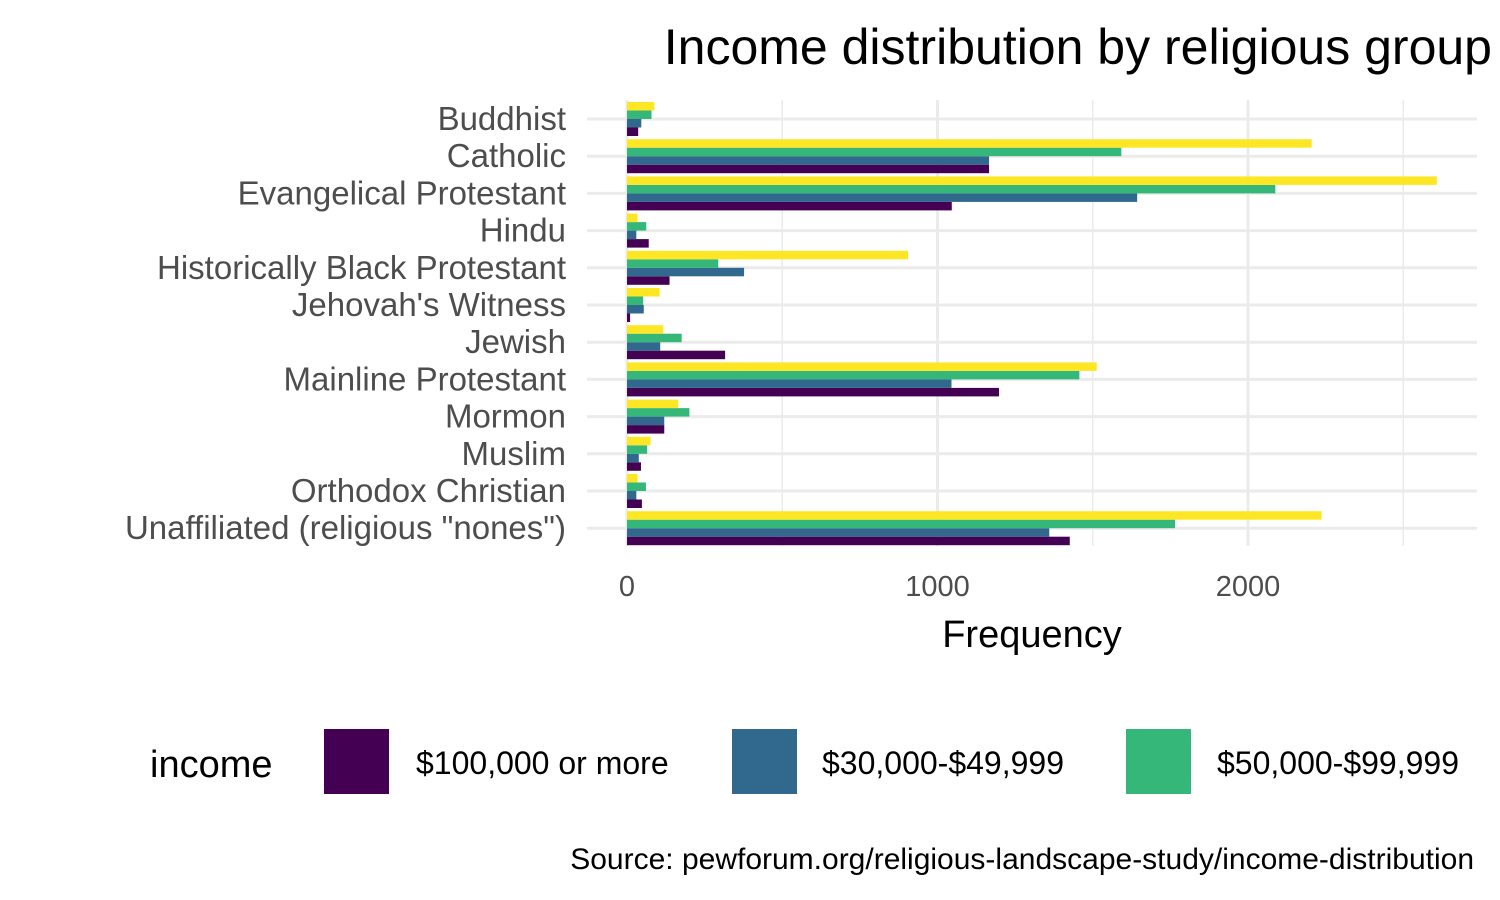 Image resolution: width=1500 pixels, height=900 pixels. What do you see at coordinates (937, 587) in the screenshot?
I see `x-tick-label: 1000` at bounding box center [937, 587].